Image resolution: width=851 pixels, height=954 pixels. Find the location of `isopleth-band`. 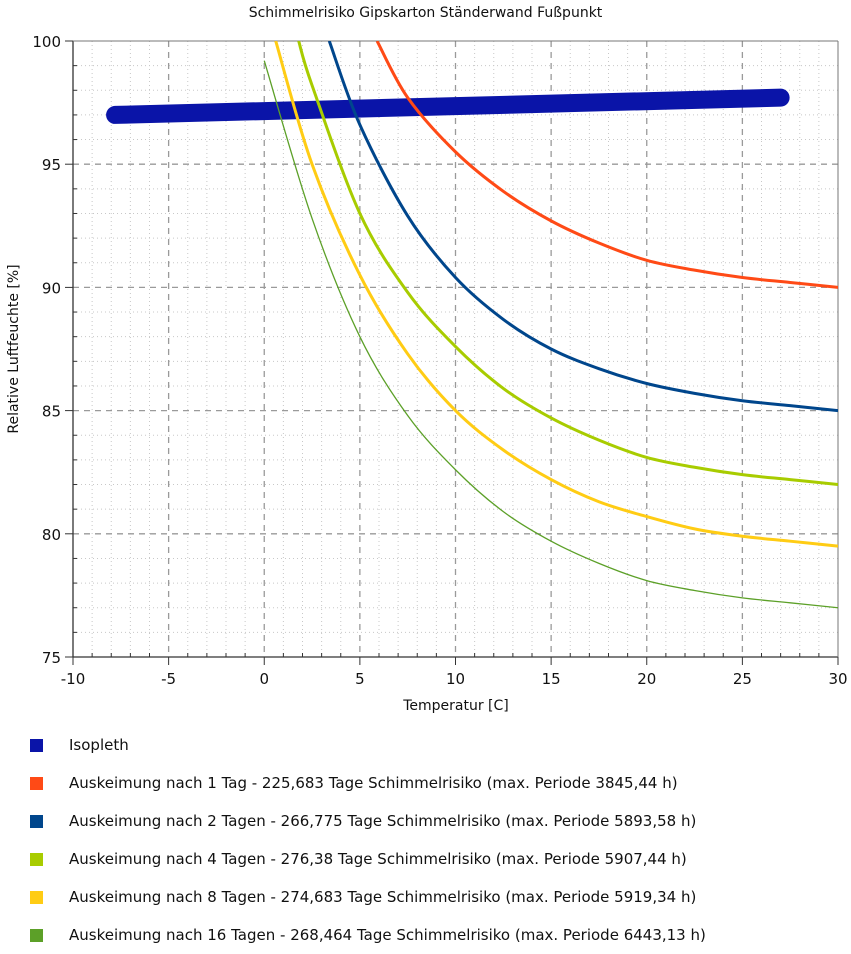

isopleth-band is located at coordinates (448, 106).